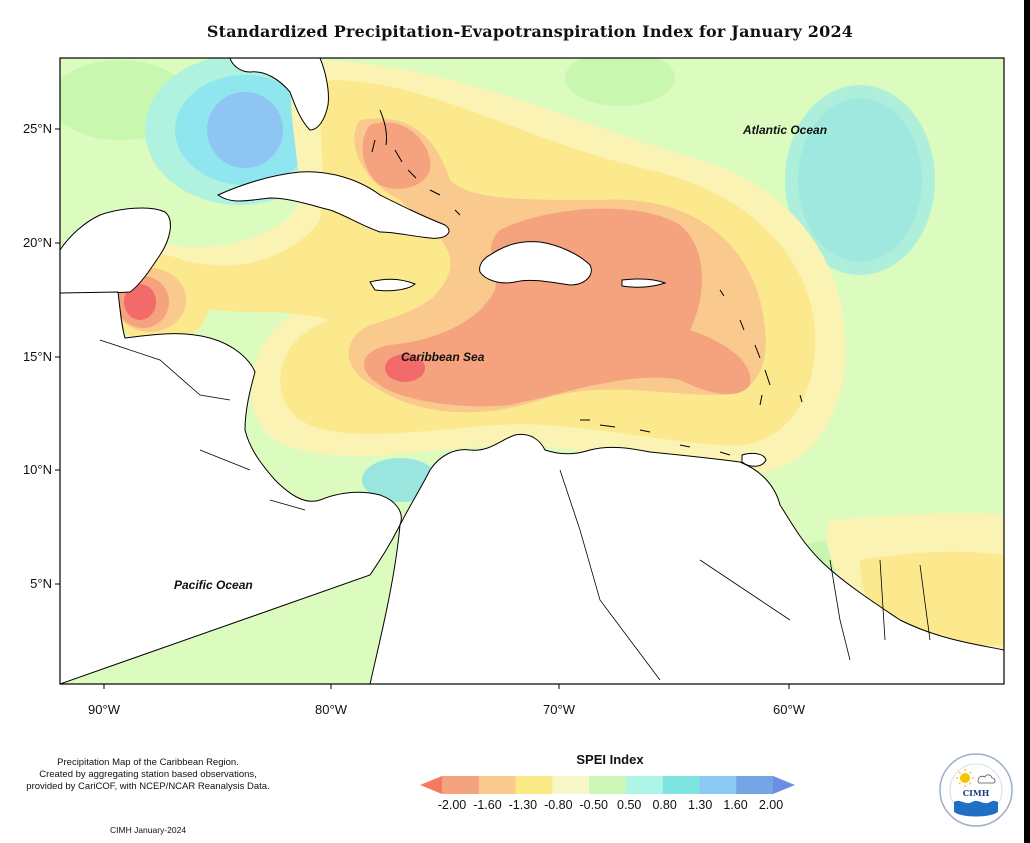  What do you see at coordinates (405, 368) in the screenshot?
I see `field-caribbean-red` at bounding box center [405, 368].